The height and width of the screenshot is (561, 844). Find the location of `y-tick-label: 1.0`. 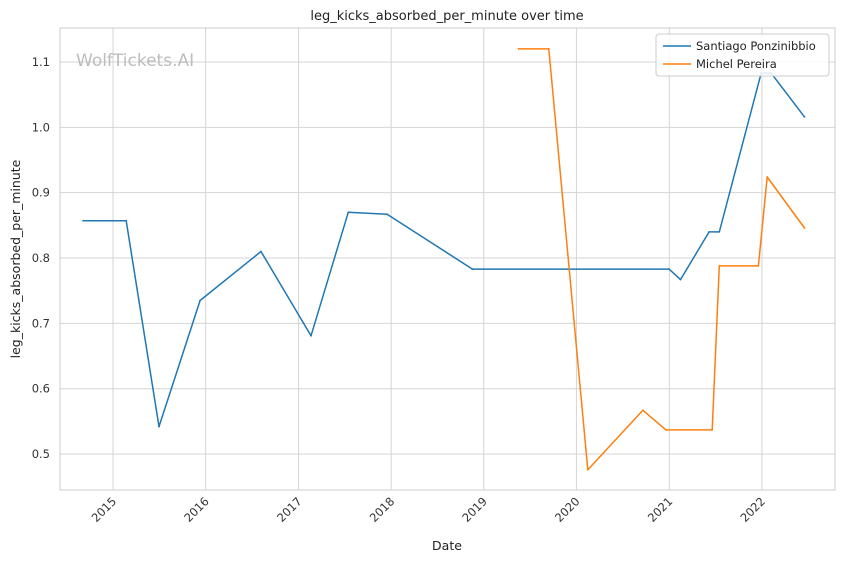

y-tick-label: 1.0 is located at coordinates (41, 127).